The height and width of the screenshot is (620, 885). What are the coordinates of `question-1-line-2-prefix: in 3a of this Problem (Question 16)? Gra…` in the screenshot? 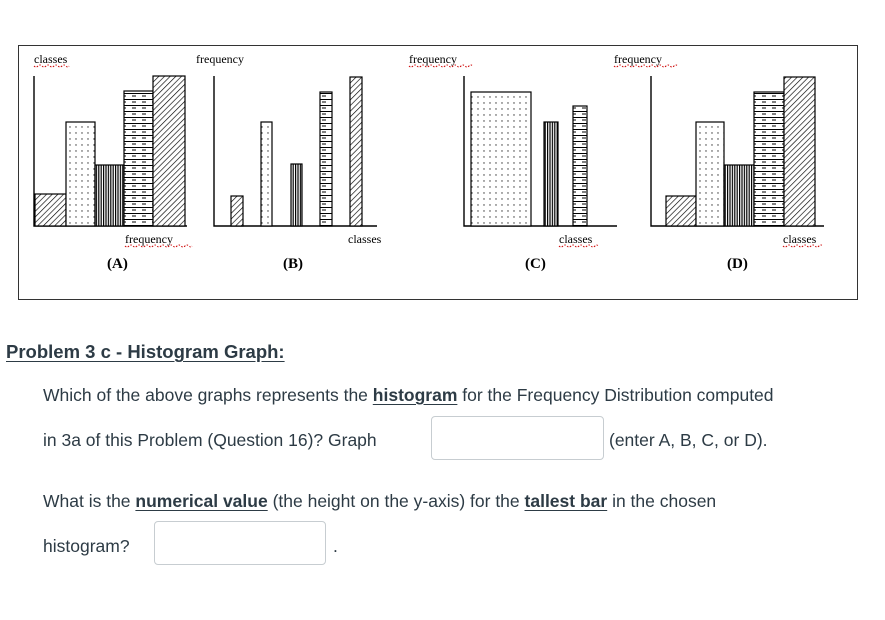 It's located at (210, 440).